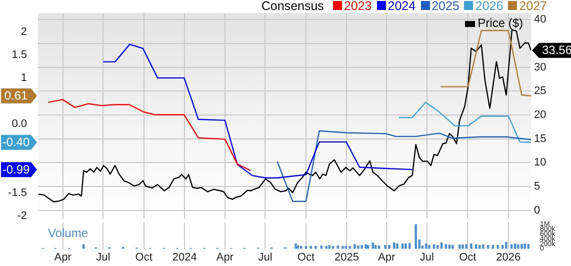 The image size is (571, 266). I want to click on y2-tick-label: 20, so click(540, 115).